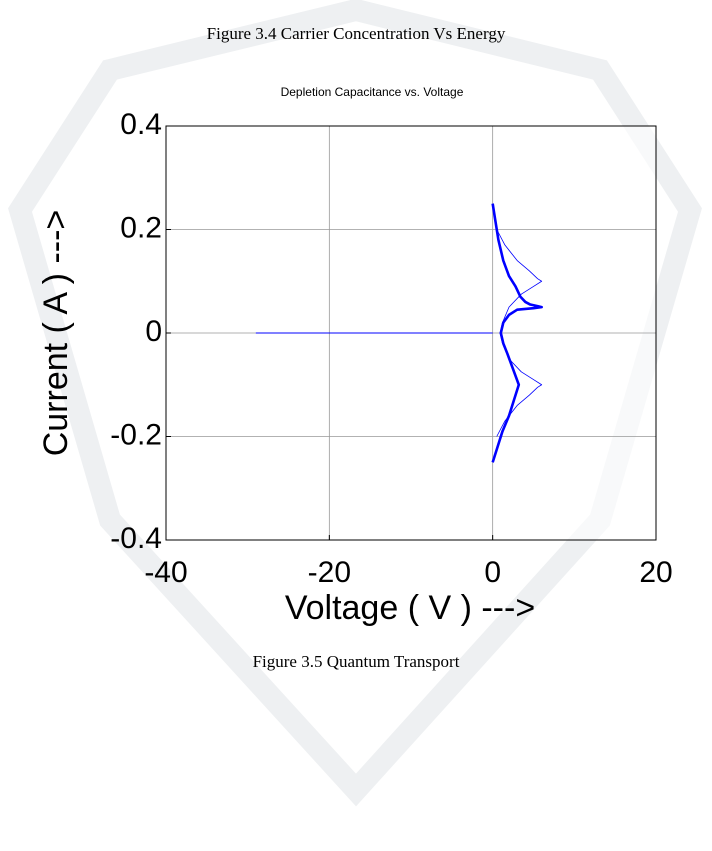 The height and width of the screenshot is (851, 712). What do you see at coordinates (517, 333) in the screenshot?
I see `data-line` at bounding box center [517, 333].